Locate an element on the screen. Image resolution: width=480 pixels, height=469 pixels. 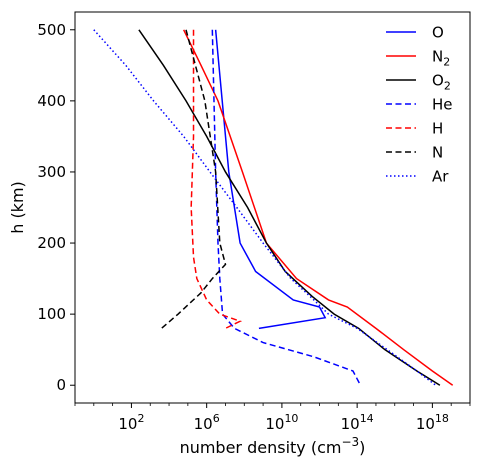
legend-label: N2 is located at coordinates (441, 58).